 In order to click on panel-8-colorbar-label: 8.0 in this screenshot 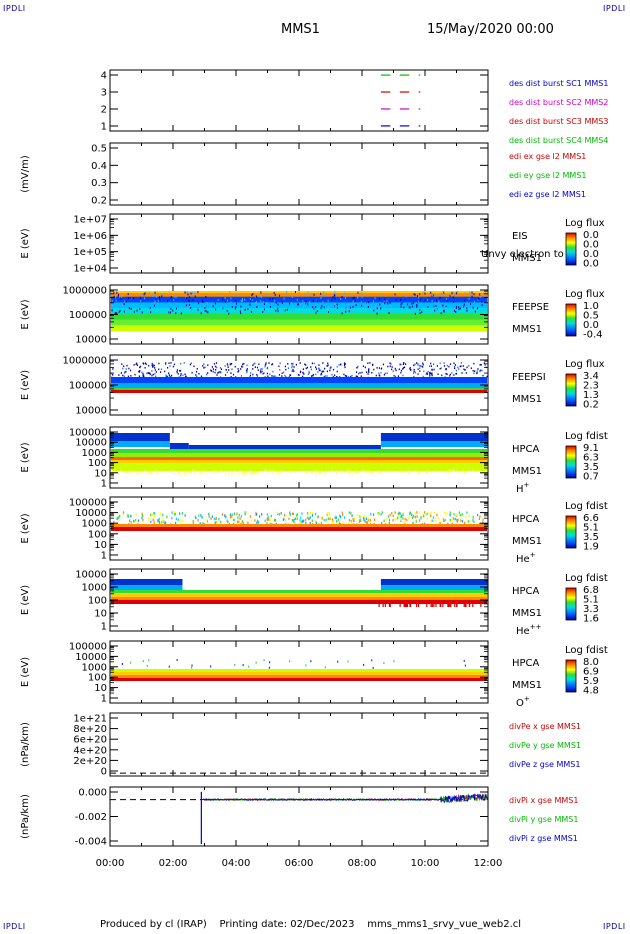, I will do `click(591, 662)`.